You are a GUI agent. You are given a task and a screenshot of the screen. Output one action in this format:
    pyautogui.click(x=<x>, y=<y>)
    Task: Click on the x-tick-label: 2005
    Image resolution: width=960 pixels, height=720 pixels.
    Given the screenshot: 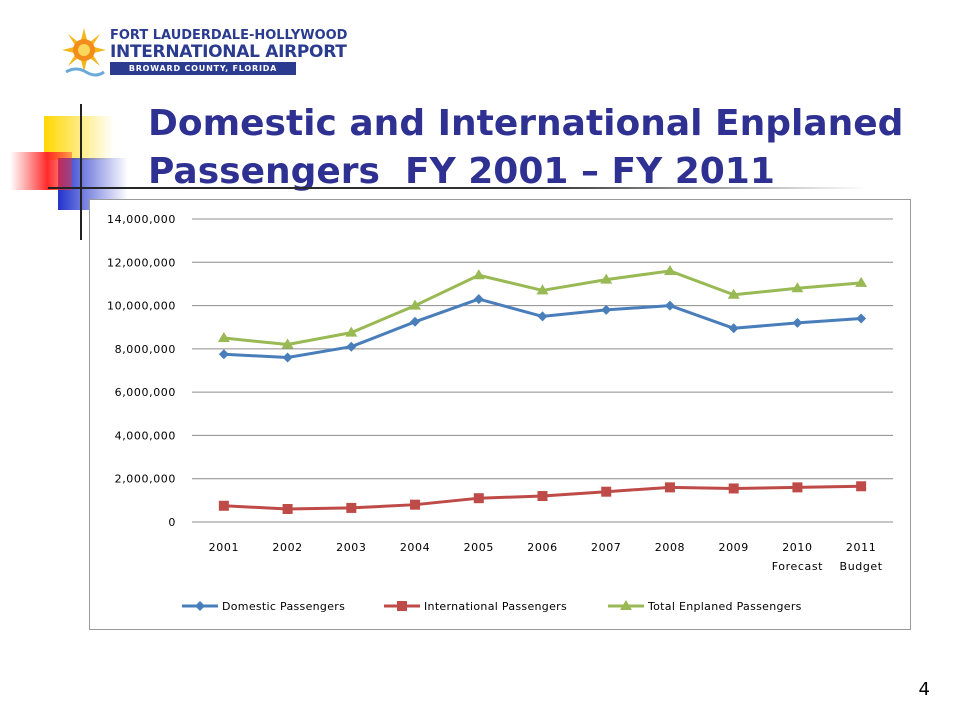 What is the action you would take?
    pyautogui.click(x=479, y=547)
    